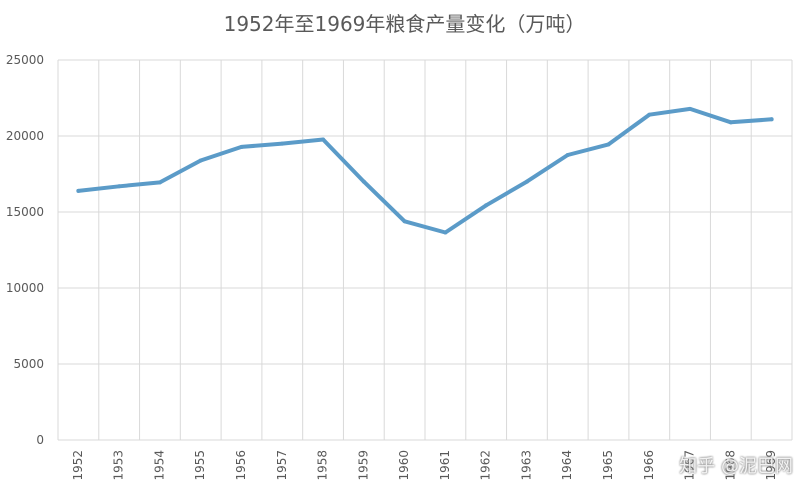 Image resolution: width=809 pixels, height=492 pixels. I want to click on x-tick-label: 1952, so click(78, 465).